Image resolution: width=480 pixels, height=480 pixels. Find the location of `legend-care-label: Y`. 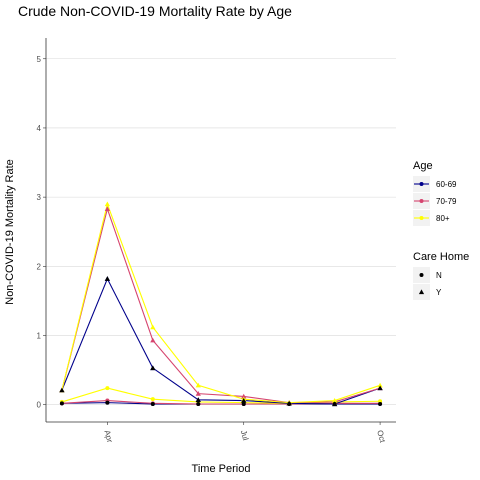

legend-care-label: Y is located at coordinates (439, 292).